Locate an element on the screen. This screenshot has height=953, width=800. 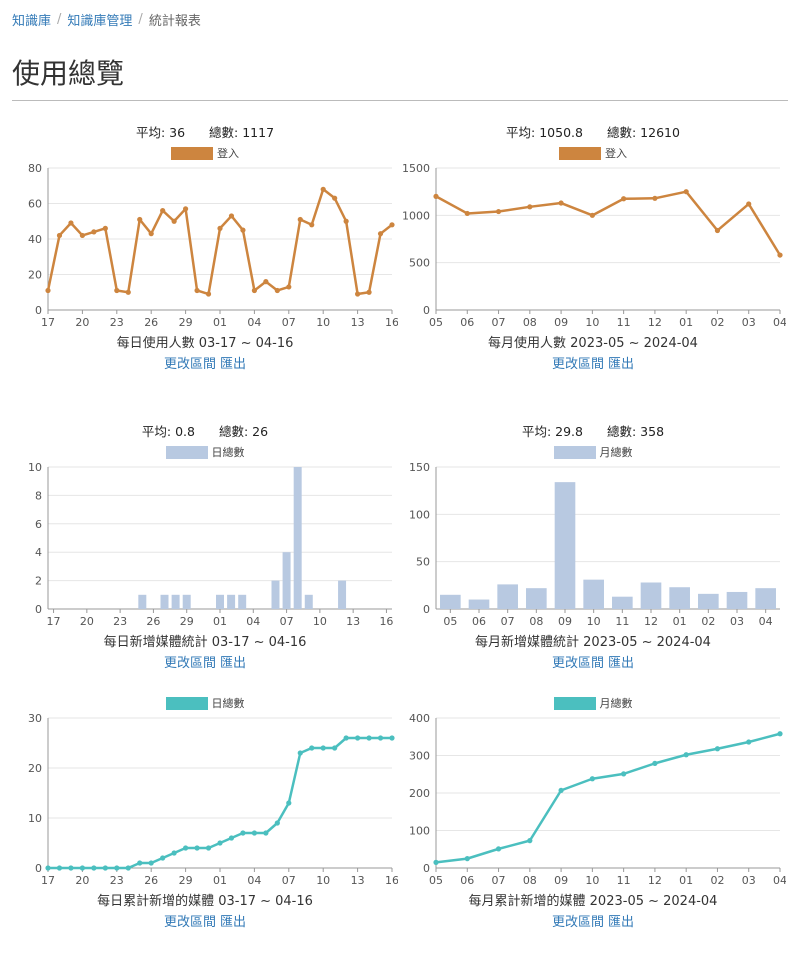
breadcrumb-item-kb-management: 知識庫管理 is located at coordinates (100, 21).